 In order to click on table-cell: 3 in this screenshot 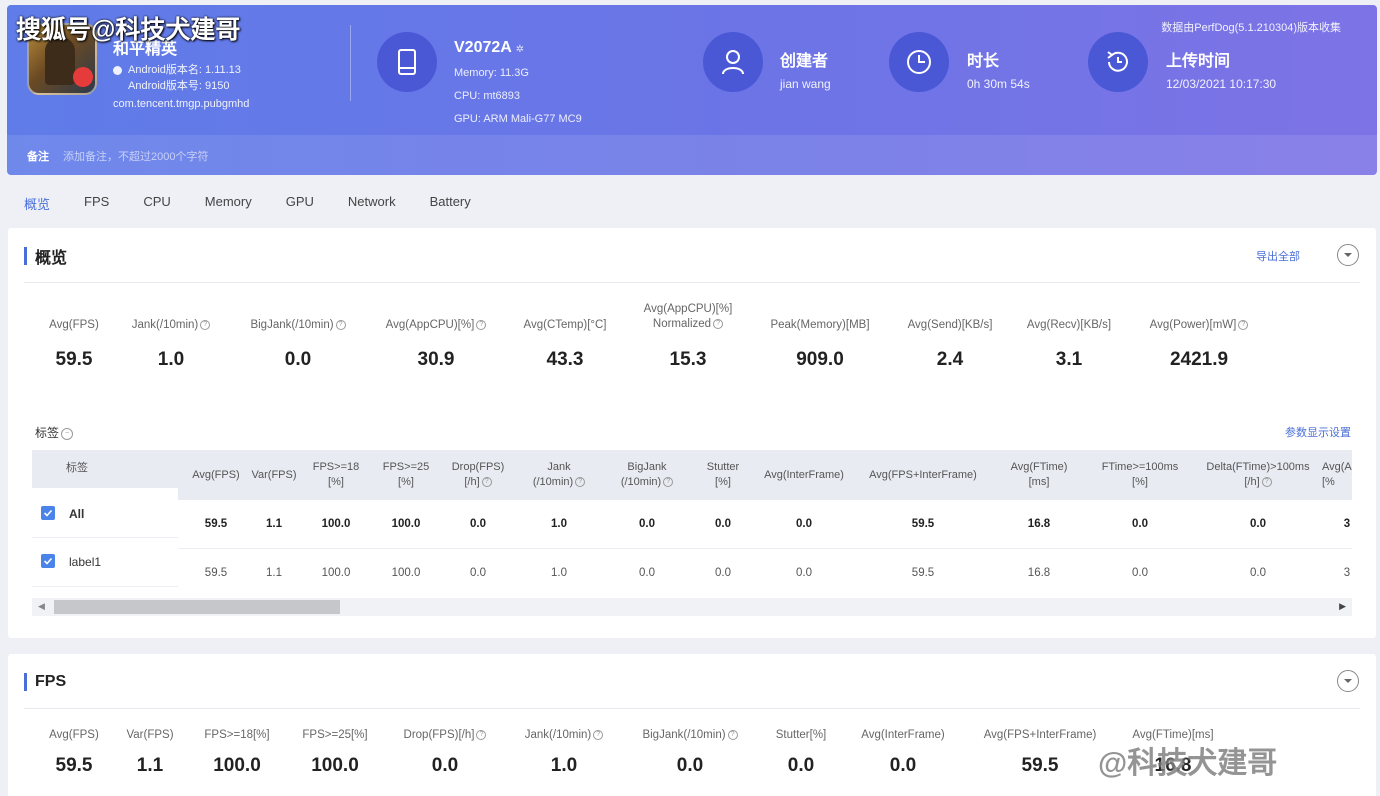, I will do `click(1347, 573)`.